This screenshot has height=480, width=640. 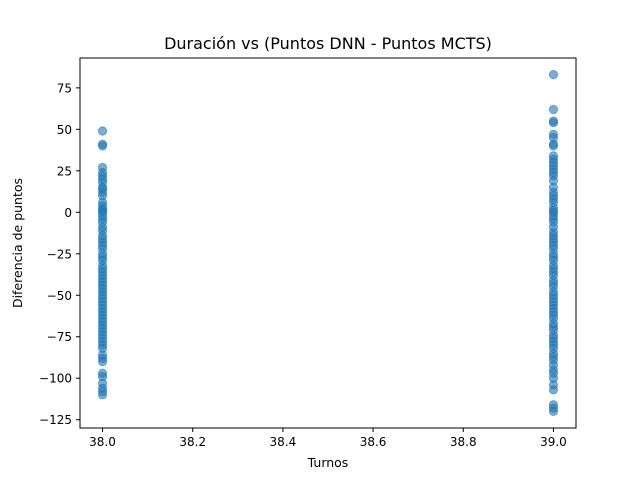 What do you see at coordinates (283, 442) in the screenshot?
I see `x-tick-label: 38.4` at bounding box center [283, 442].